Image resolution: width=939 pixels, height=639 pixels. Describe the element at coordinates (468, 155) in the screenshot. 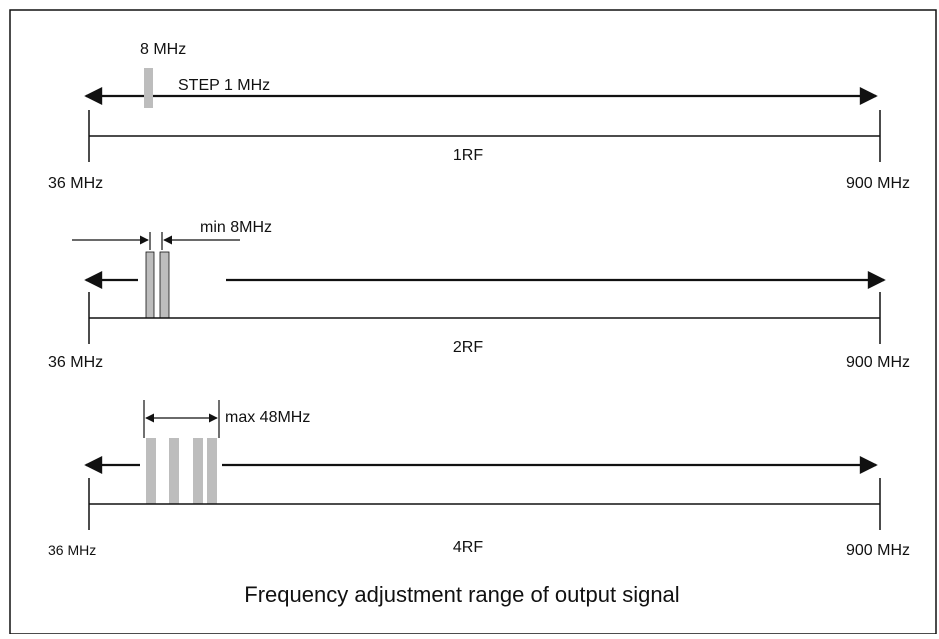

I see `panel-label: 1RF` at that location.